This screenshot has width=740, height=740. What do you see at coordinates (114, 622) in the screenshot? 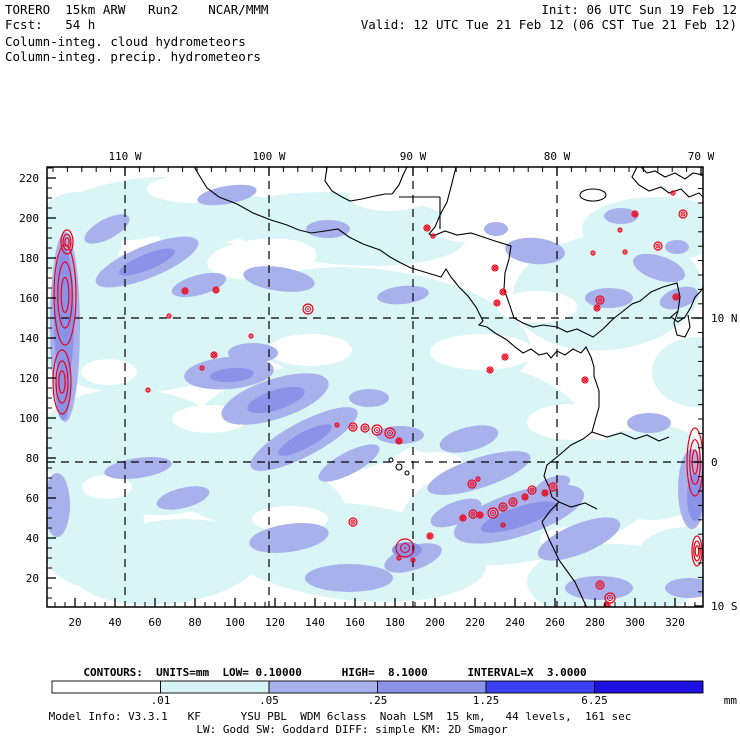
I see `axis-tick-label: 40` at bounding box center [114, 622].